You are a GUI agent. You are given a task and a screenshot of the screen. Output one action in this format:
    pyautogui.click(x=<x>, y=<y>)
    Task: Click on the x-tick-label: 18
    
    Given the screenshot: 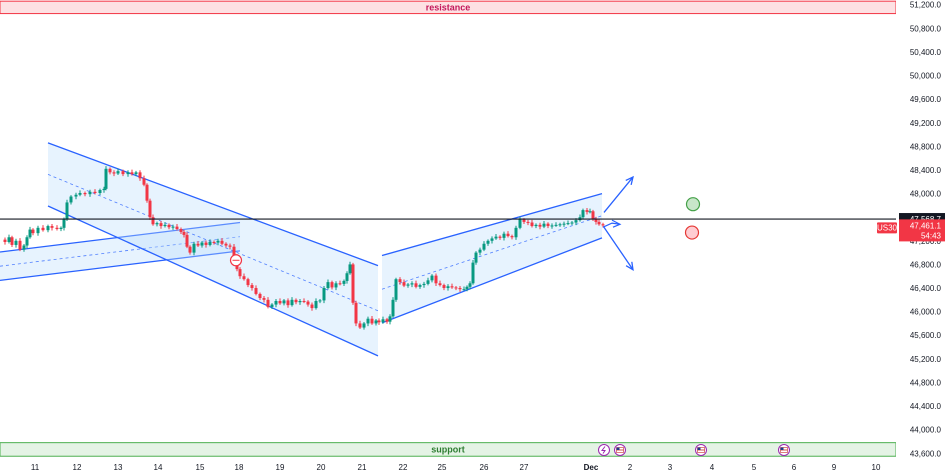 What is the action you would take?
    pyautogui.click(x=239, y=467)
    